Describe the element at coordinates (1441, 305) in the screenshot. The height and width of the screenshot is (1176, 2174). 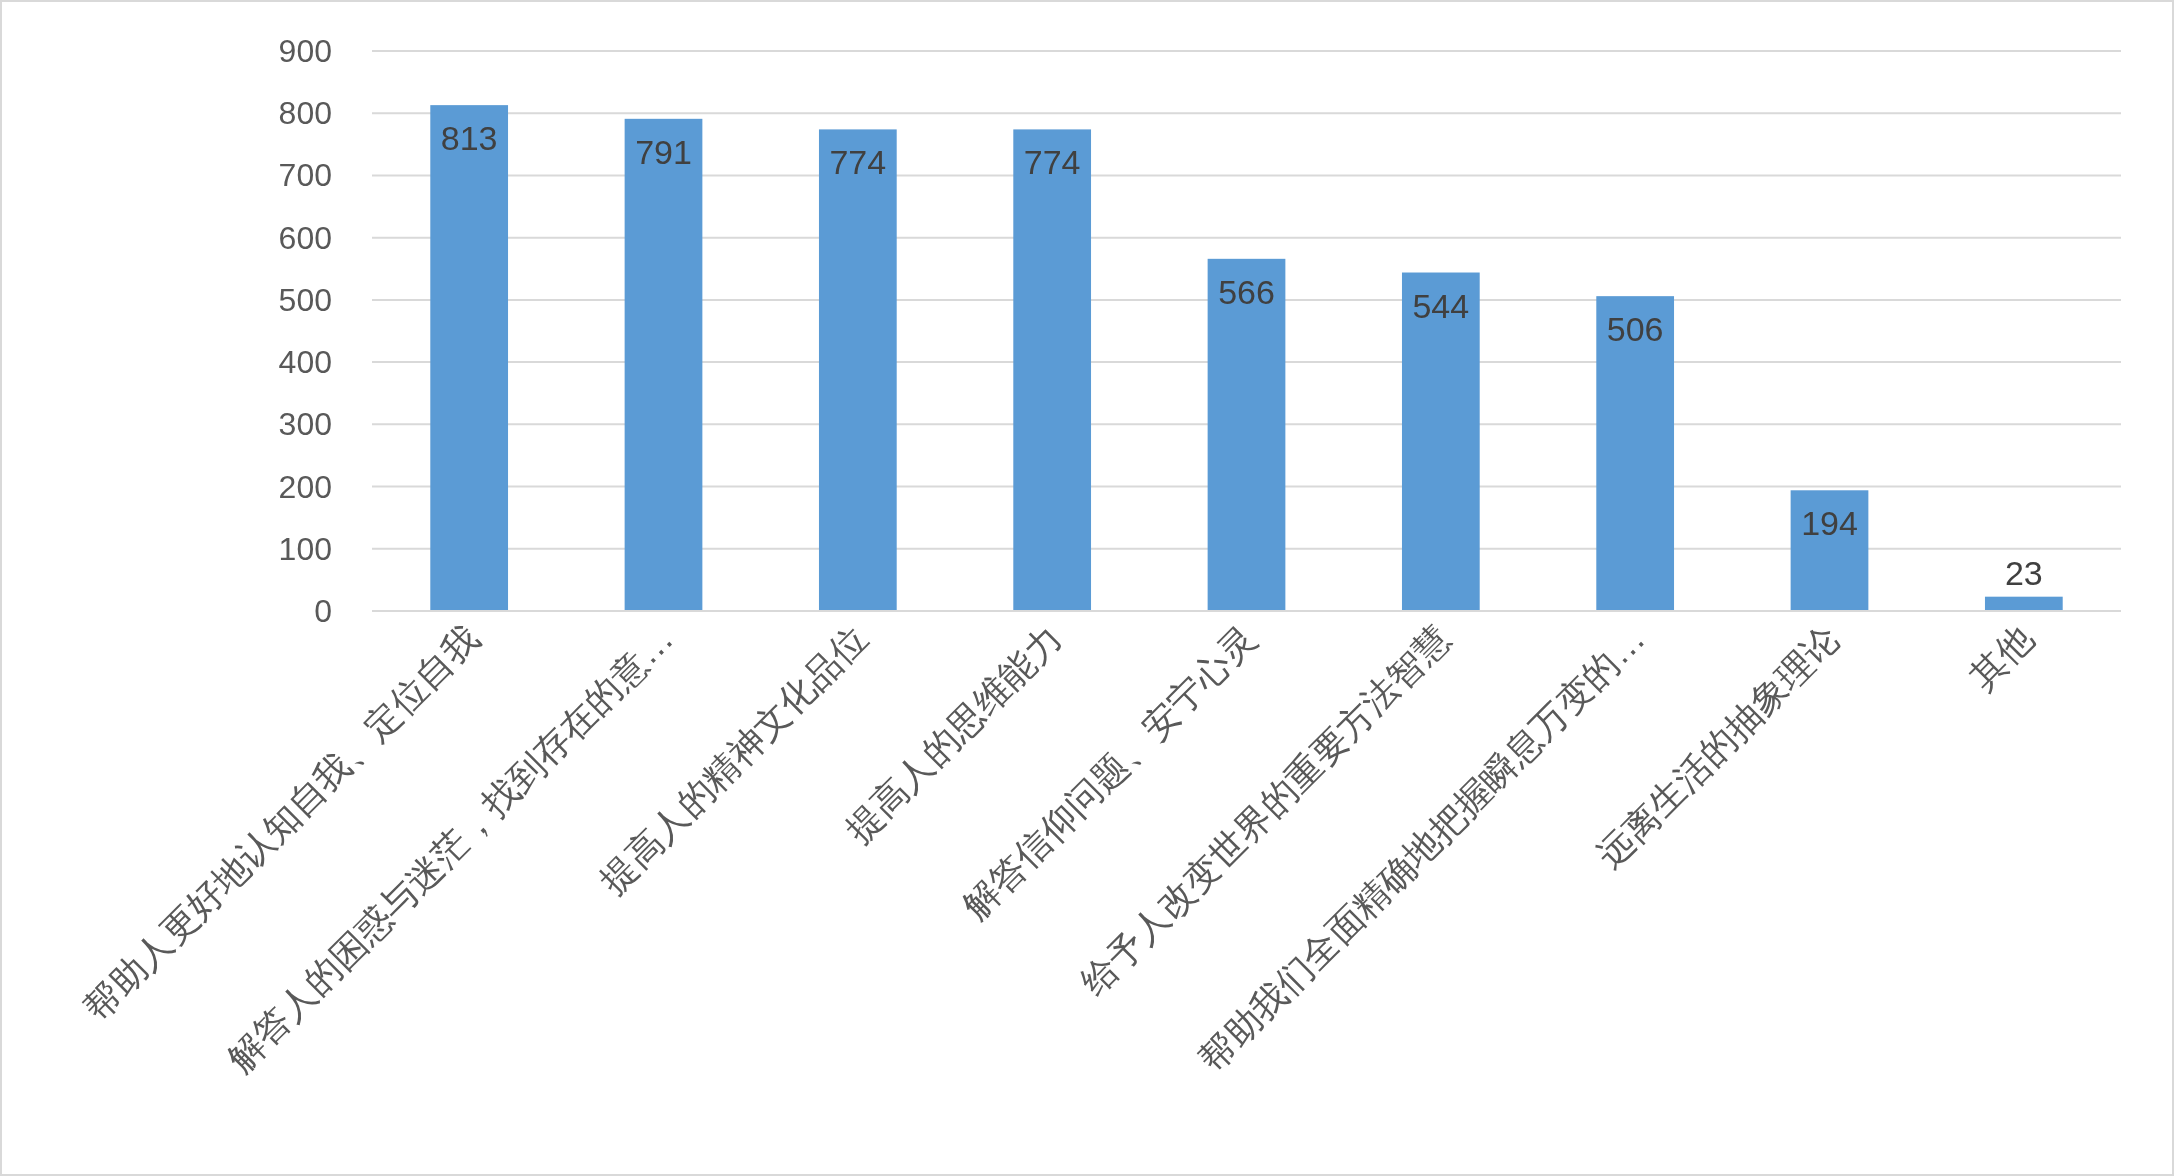
I see `data-label: 544` at that location.